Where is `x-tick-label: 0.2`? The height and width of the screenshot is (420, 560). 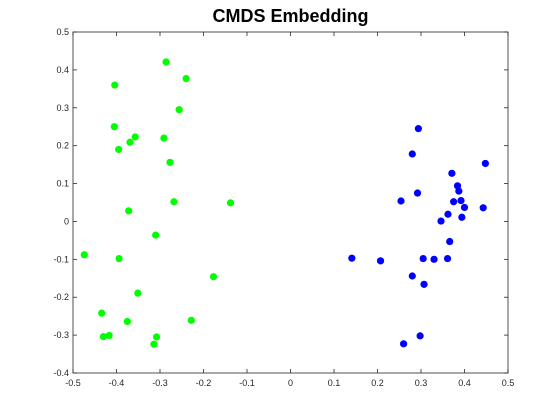 x-tick-label: 0.2 is located at coordinates (377, 383).